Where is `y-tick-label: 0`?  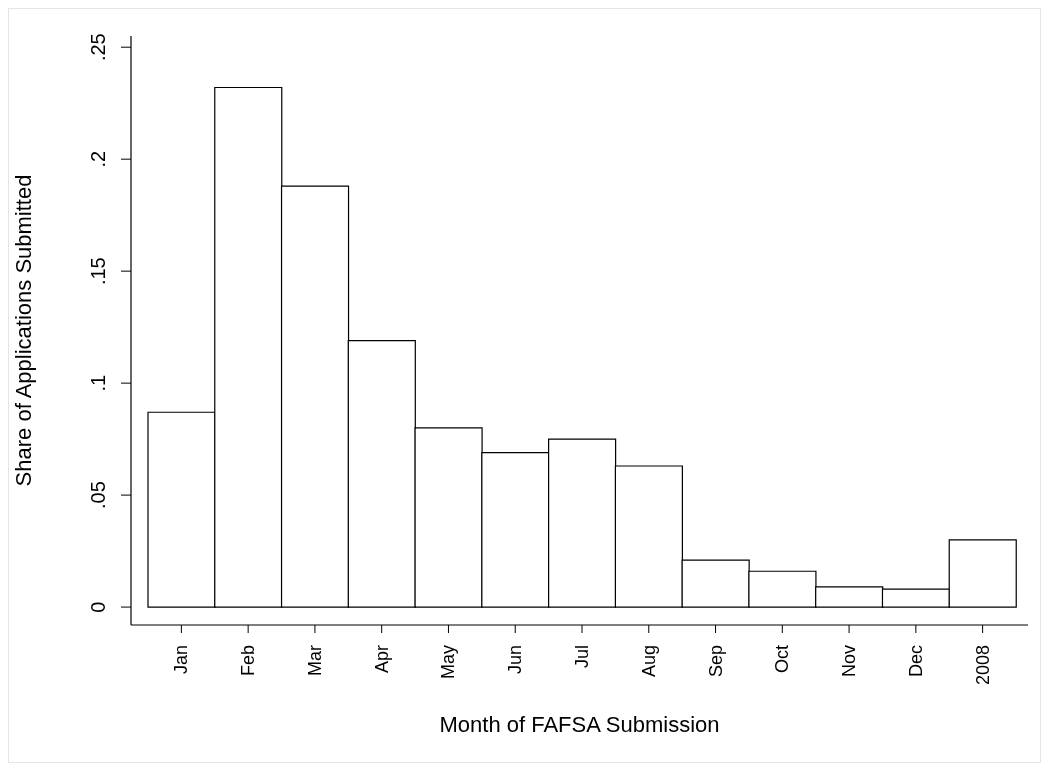 y-tick-label: 0 is located at coordinates (98, 607).